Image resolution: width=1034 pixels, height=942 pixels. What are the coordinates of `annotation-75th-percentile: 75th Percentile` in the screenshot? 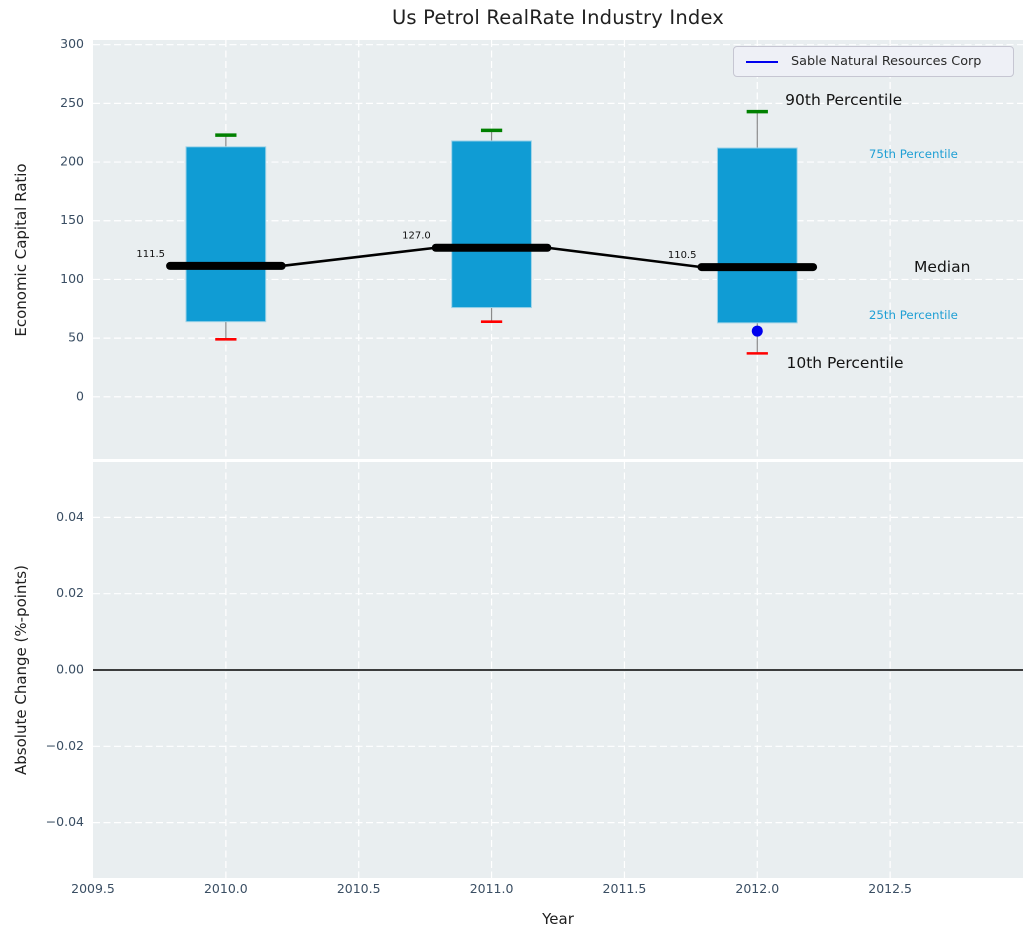 It's located at (913, 154).